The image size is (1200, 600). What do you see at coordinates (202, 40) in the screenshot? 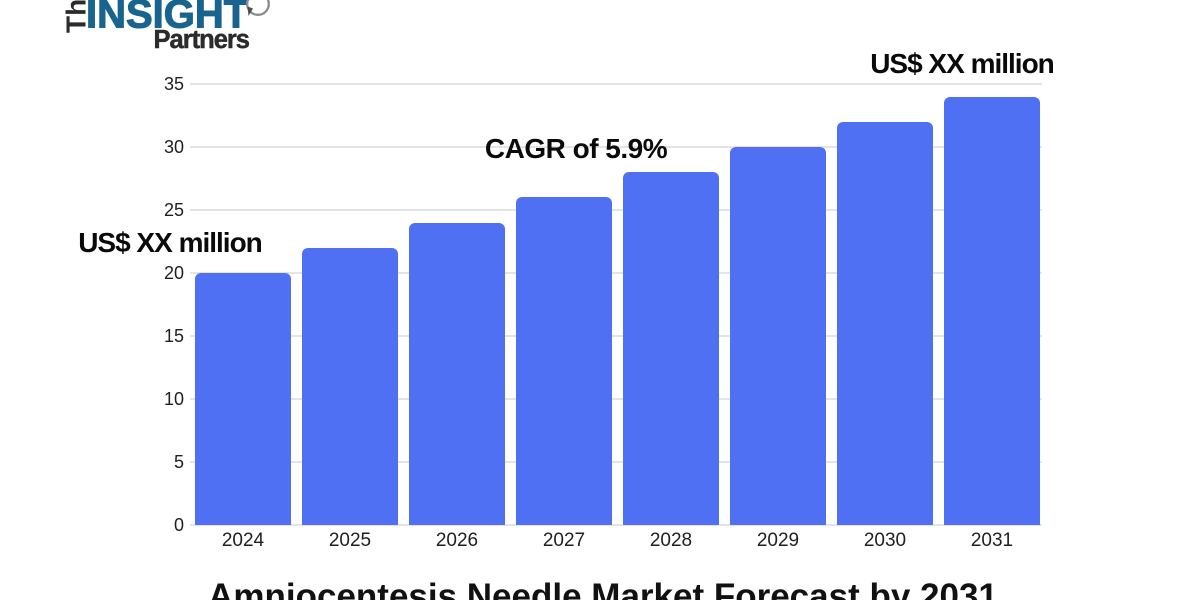
I see `svg-text: Partners` at bounding box center [202, 40].